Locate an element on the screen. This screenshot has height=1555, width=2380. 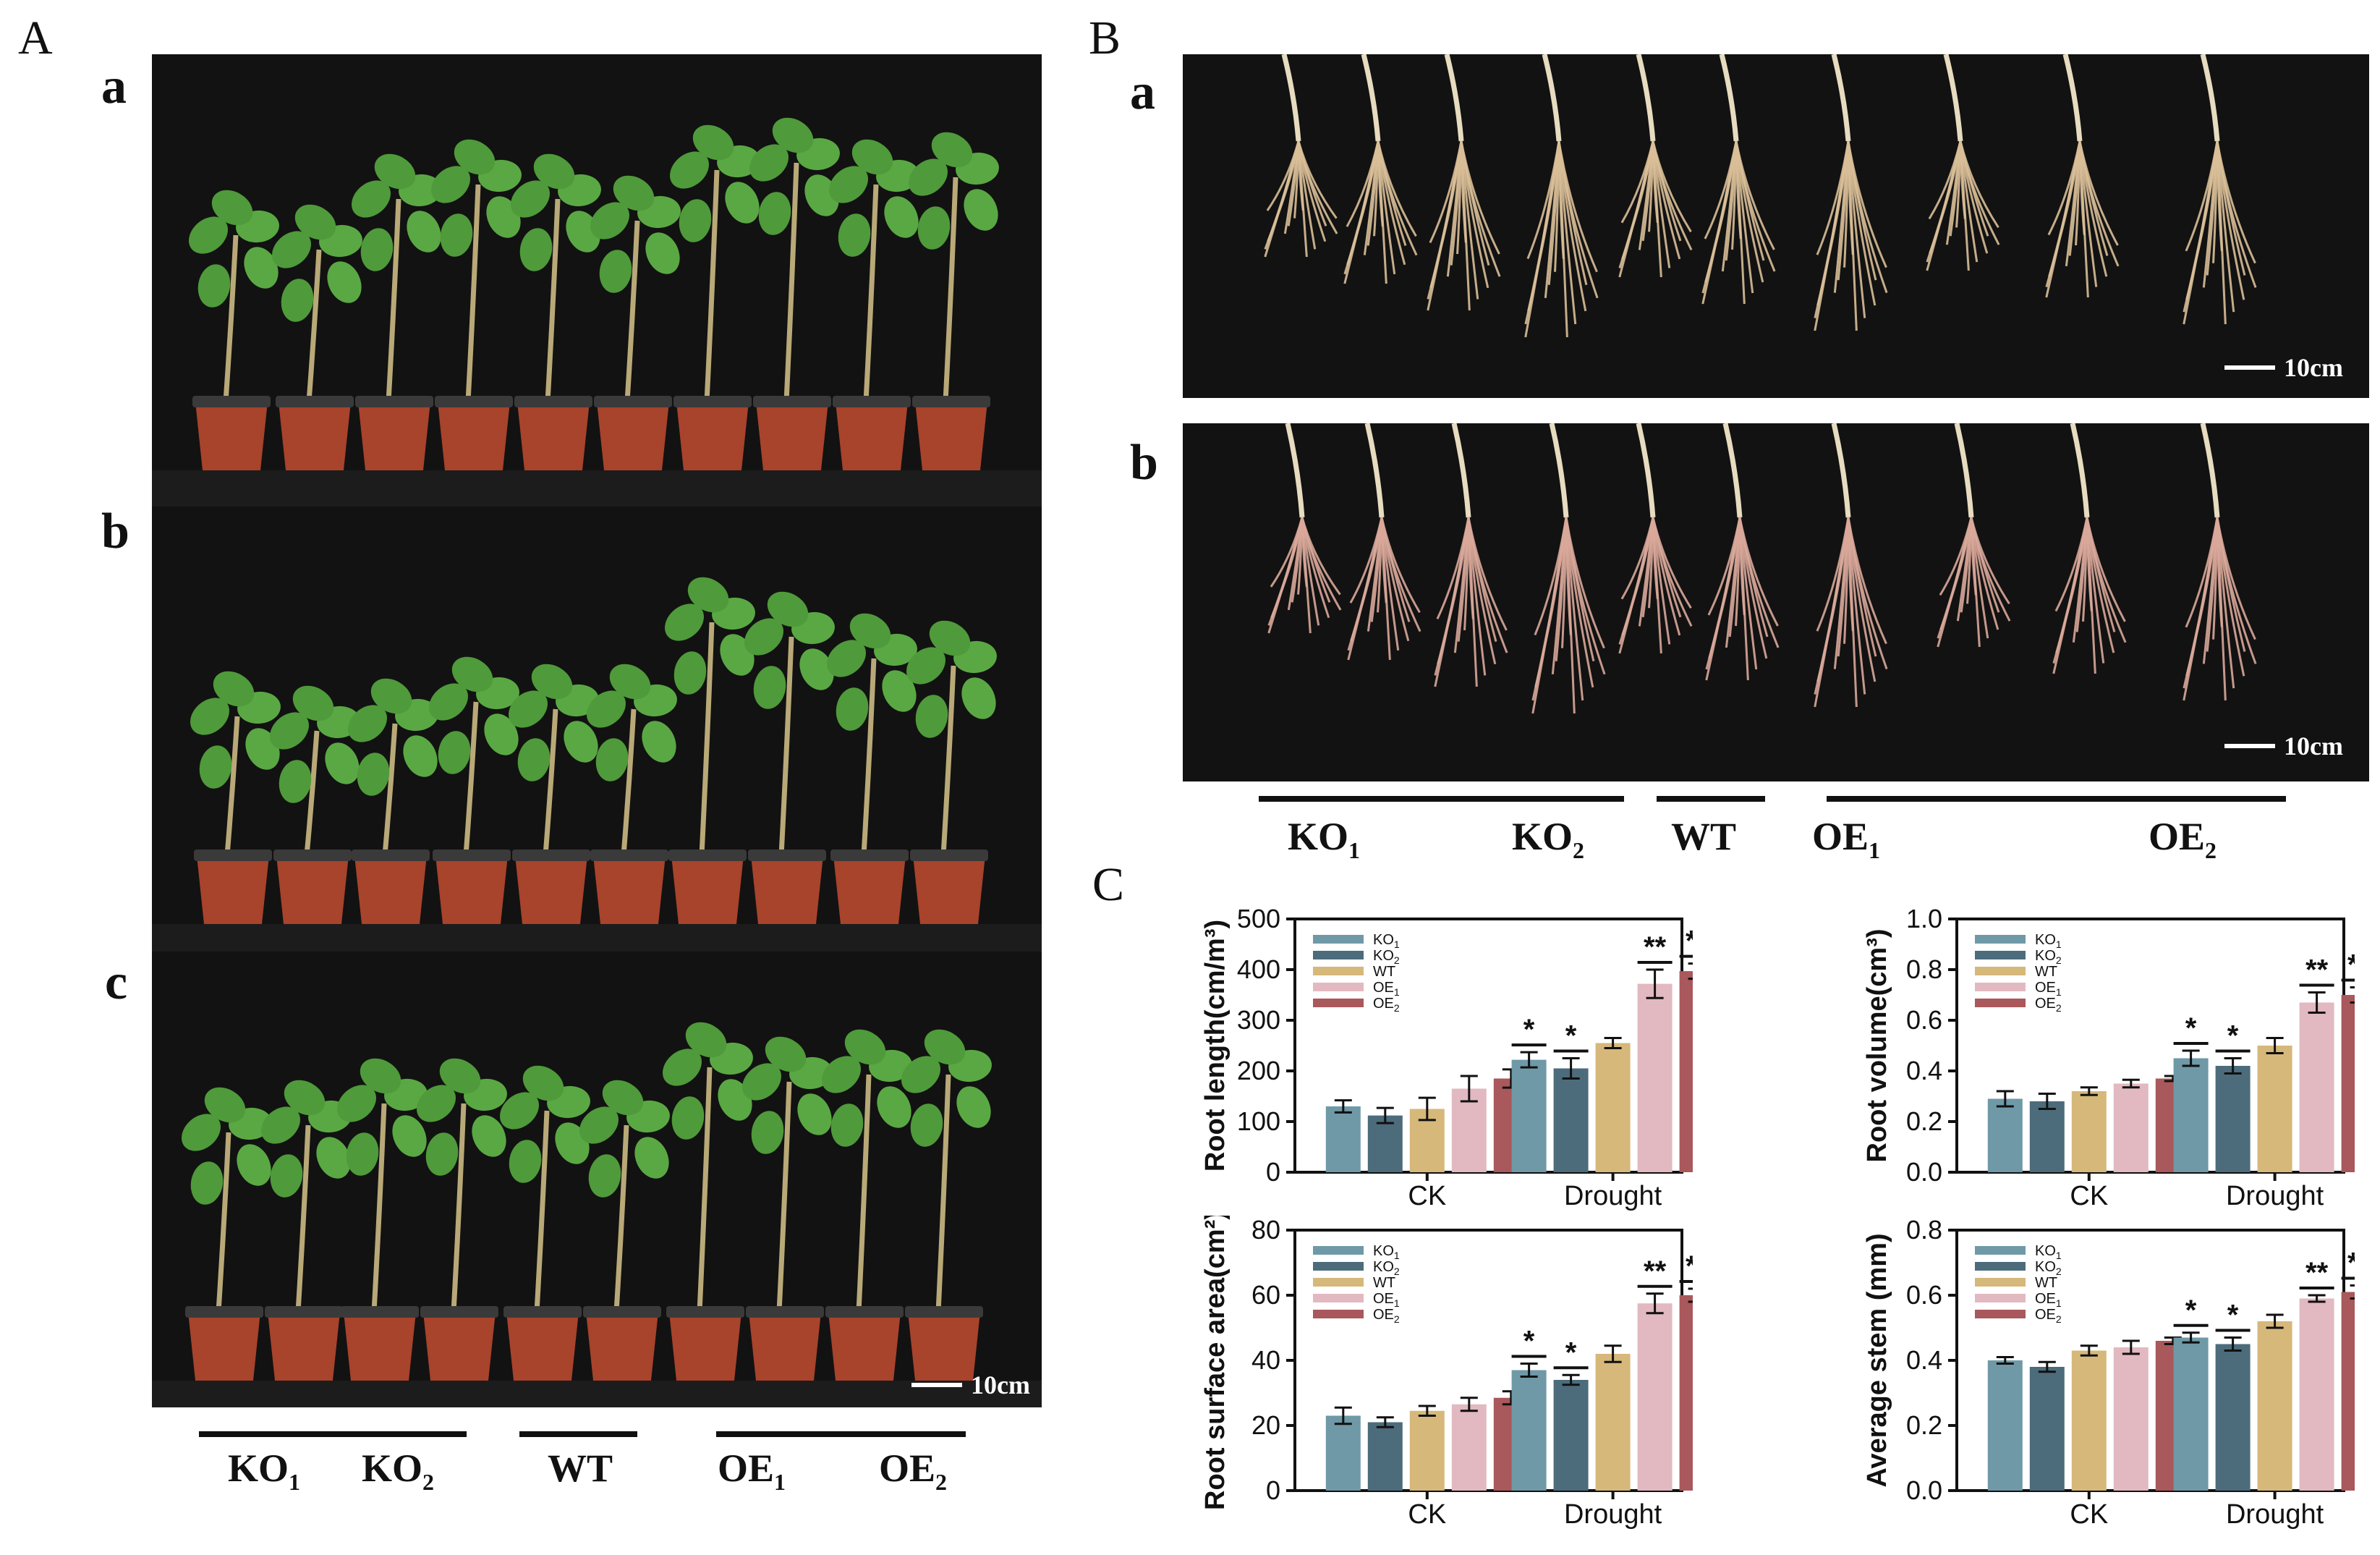
scale-bar-Bb: 10cm is located at coordinates (2284, 746).